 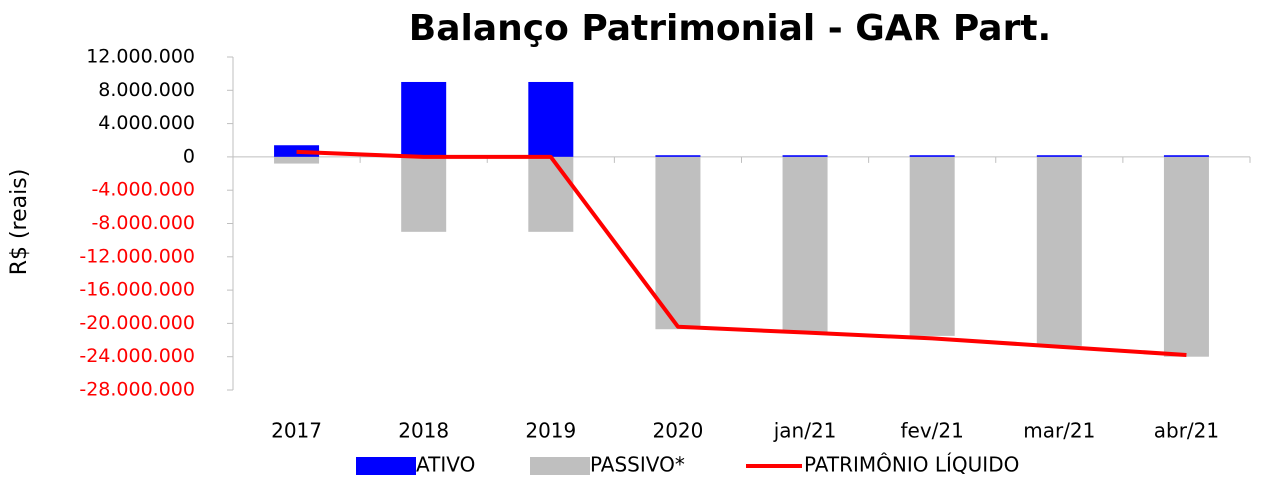 What do you see at coordinates (550, 431) in the screenshot?
I see `x-tick-label: 2019` at bounding box center [550, 431].